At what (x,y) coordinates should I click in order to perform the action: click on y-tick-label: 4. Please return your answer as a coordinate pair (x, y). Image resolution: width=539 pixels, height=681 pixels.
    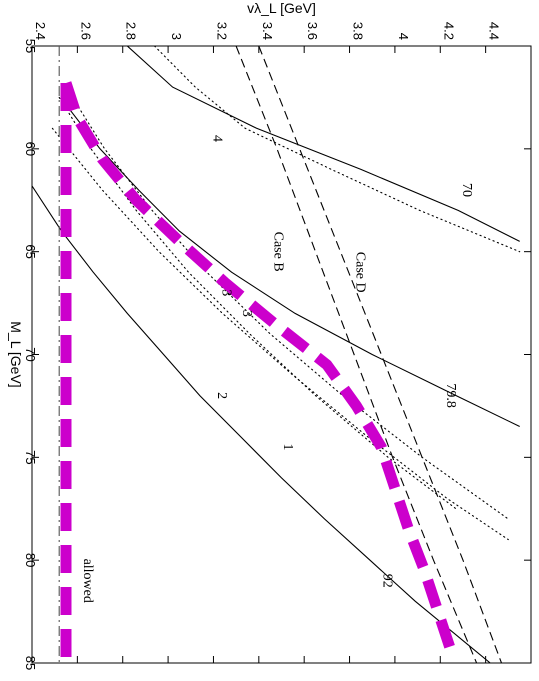
    Looking at the image, I should click on (403, 36).